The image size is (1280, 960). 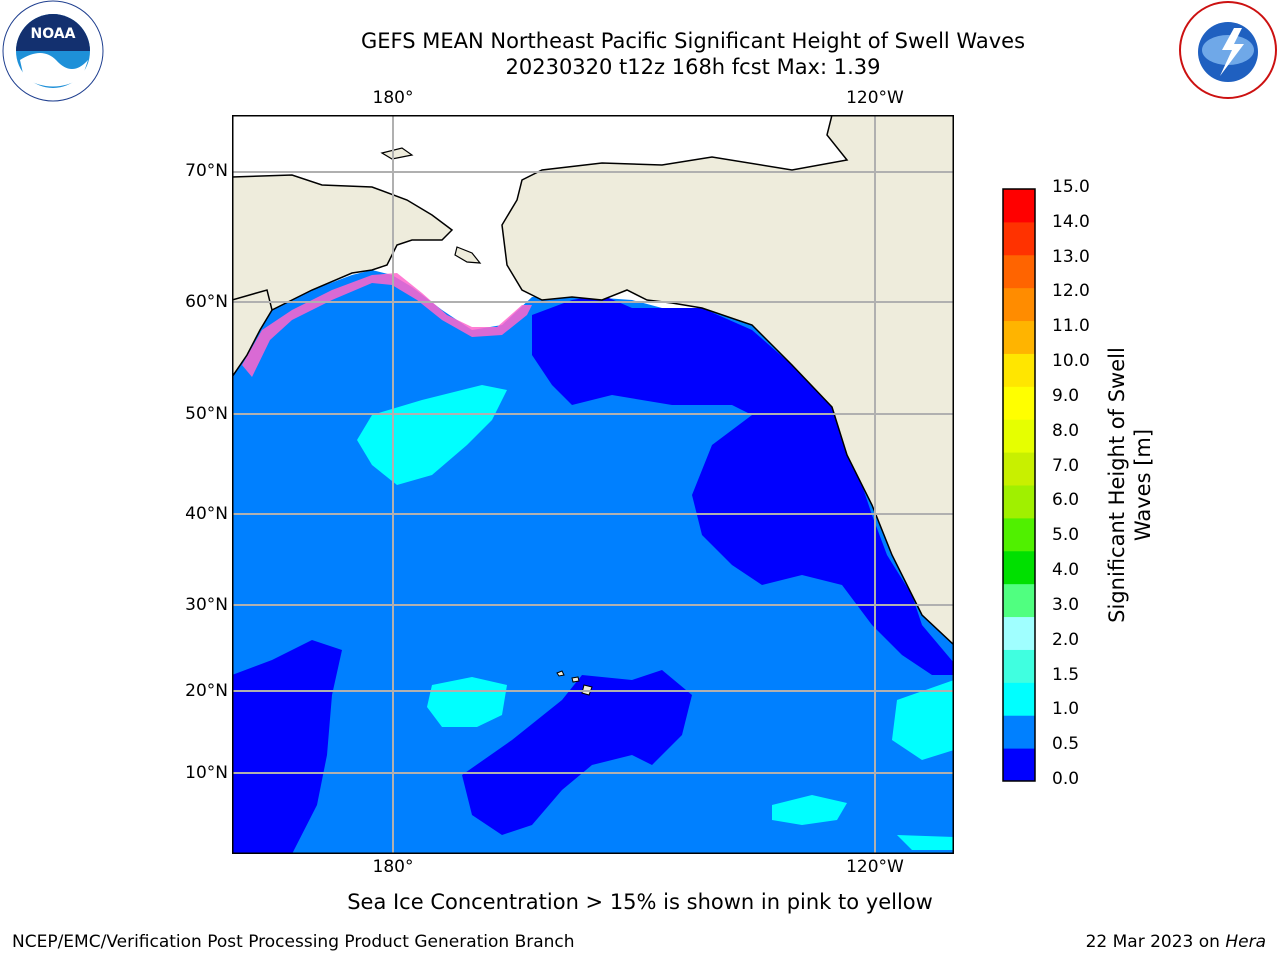 I want to click on low-swell-central, so click(x=577, y=752).